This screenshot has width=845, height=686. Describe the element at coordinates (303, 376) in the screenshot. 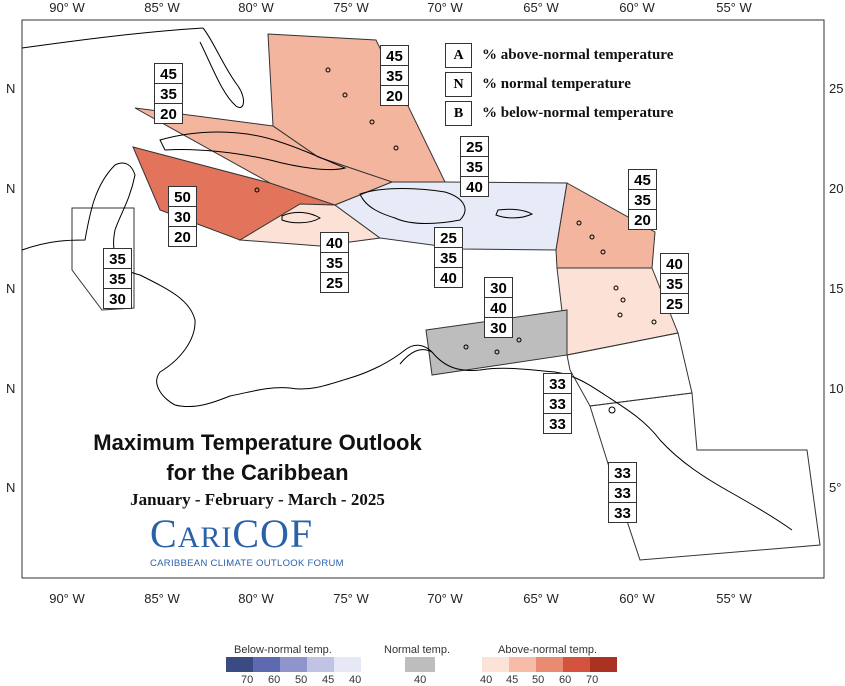

I see `coast-central-america` at that location.